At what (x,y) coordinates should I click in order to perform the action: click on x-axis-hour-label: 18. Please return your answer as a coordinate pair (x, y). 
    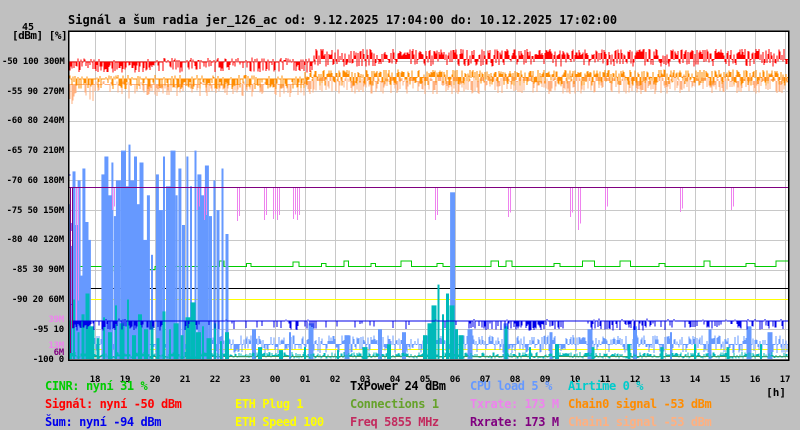
    Looking at the image, I should click on (95, 380).